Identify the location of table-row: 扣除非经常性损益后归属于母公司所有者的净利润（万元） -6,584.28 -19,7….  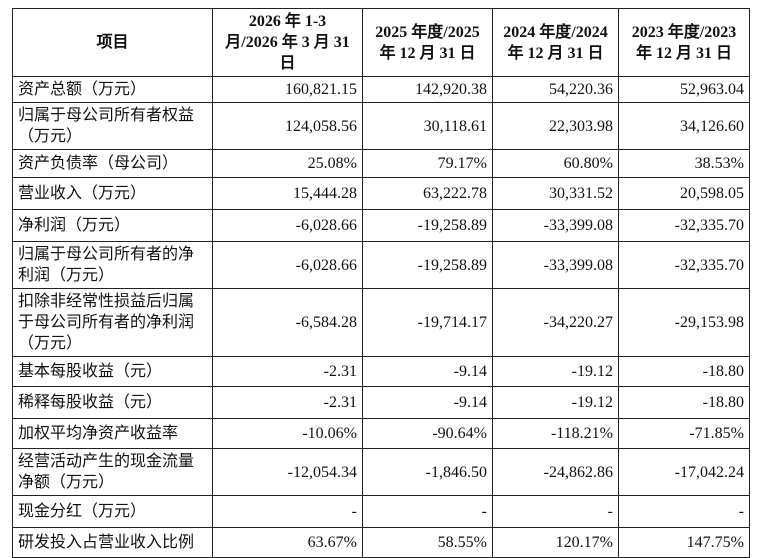
(381, 322).